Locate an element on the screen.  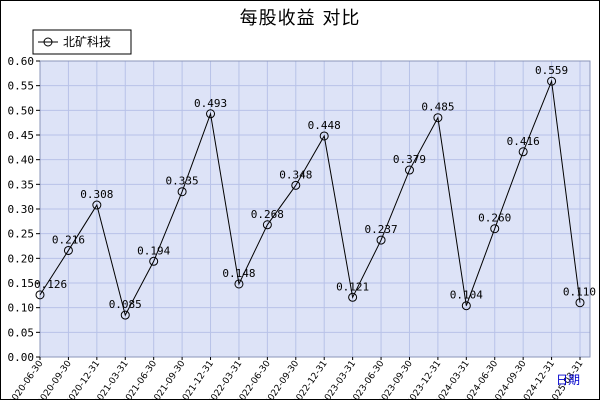
legend-entry: 北矿科技 is located at coordinates (87, 42).